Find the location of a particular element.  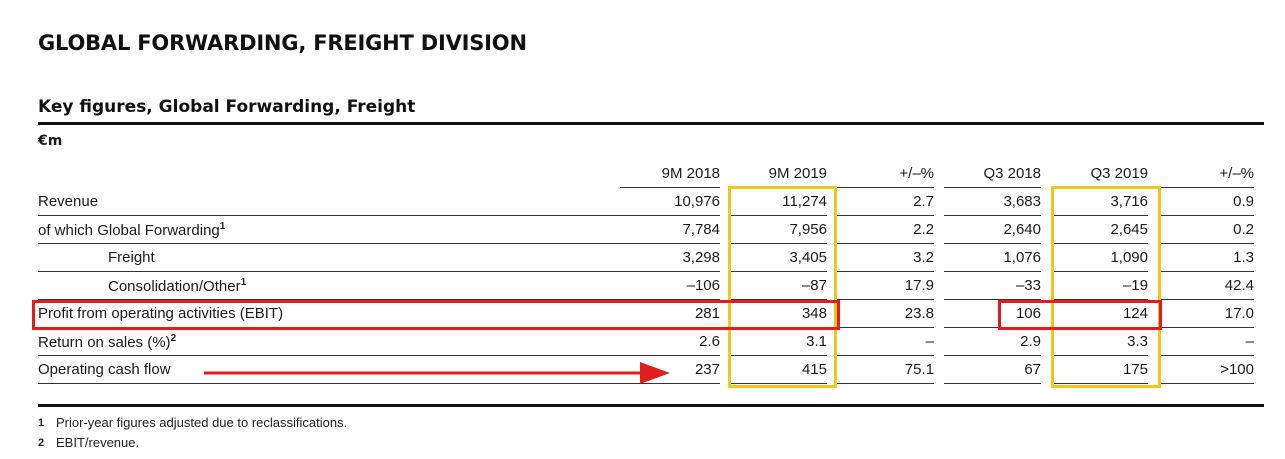

table-title: Key figures, Global Forwarding, Freight is located at coordinates (227, 107).